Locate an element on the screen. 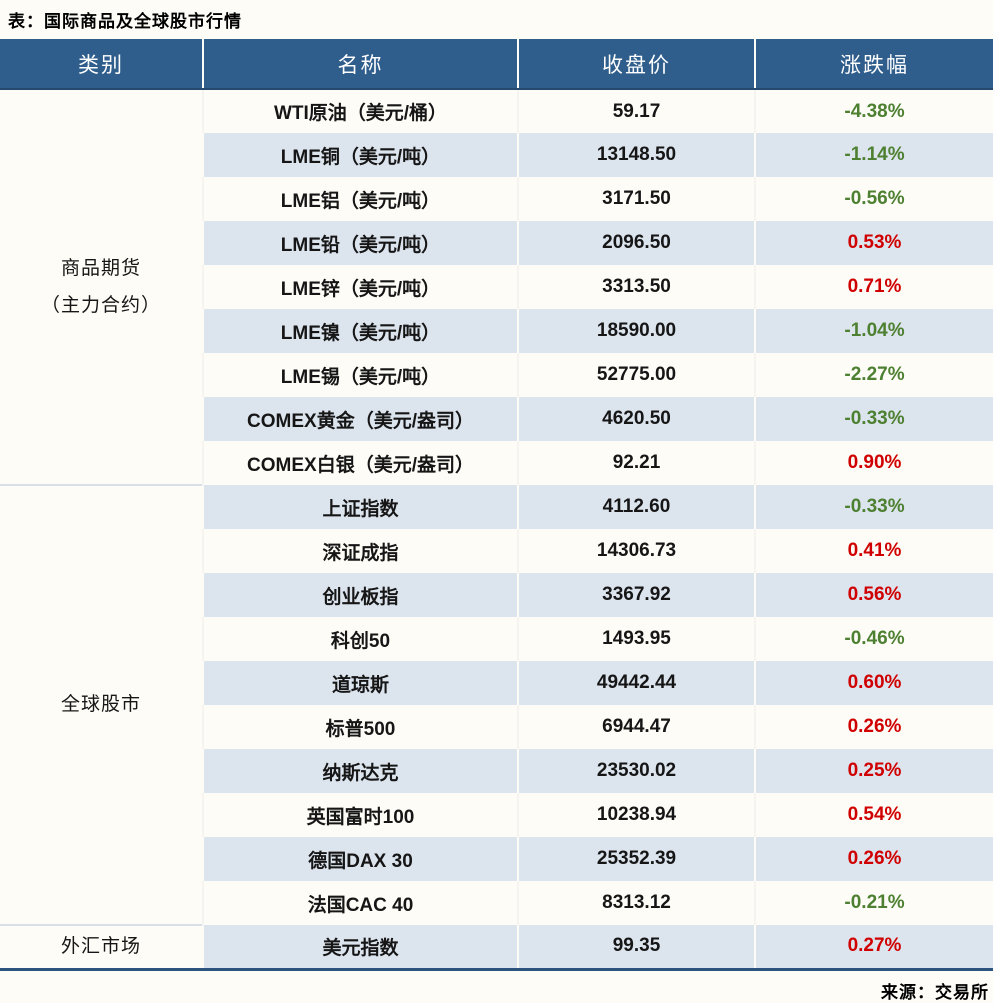 This screenshot has width=993, height=1003. table-row: 创业板指 3367.92 0.56% is located at coordinates (496, 595).